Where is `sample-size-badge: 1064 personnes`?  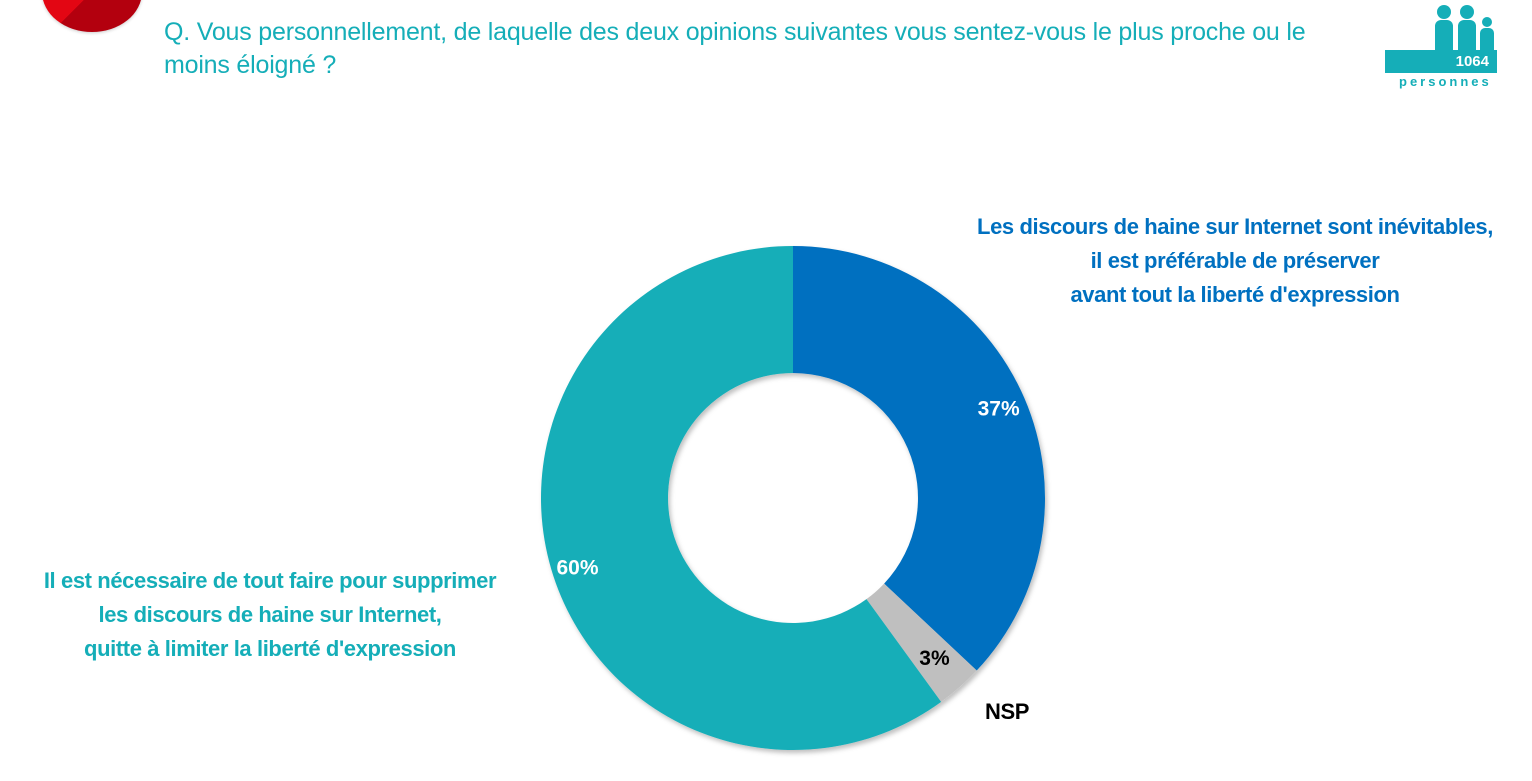
sample-size-badge: 1064 personnes is located at coordinates (1441, 48).